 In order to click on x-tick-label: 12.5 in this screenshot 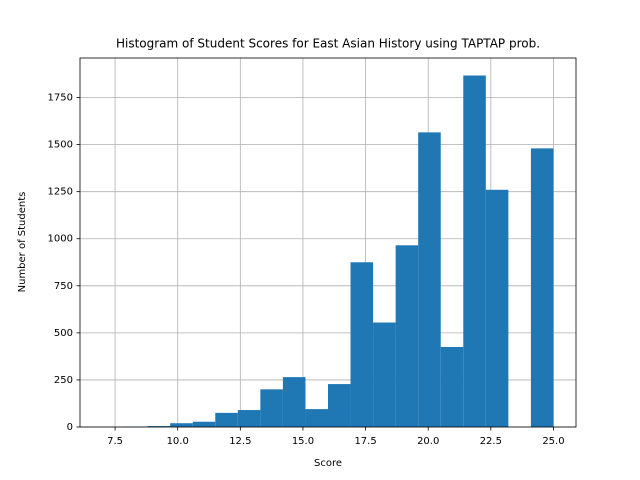, I will do `click(240, 441)`.